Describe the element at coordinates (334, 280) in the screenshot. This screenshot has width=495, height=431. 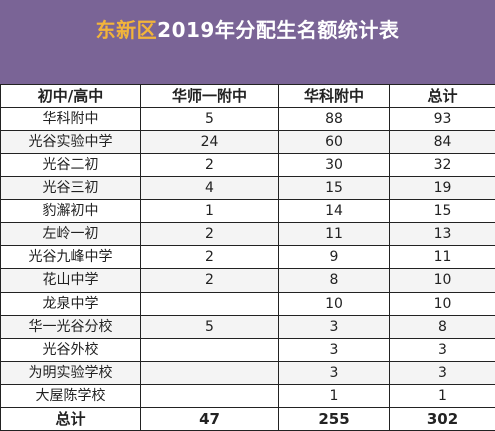
I see `huake-count: 8` at that location.